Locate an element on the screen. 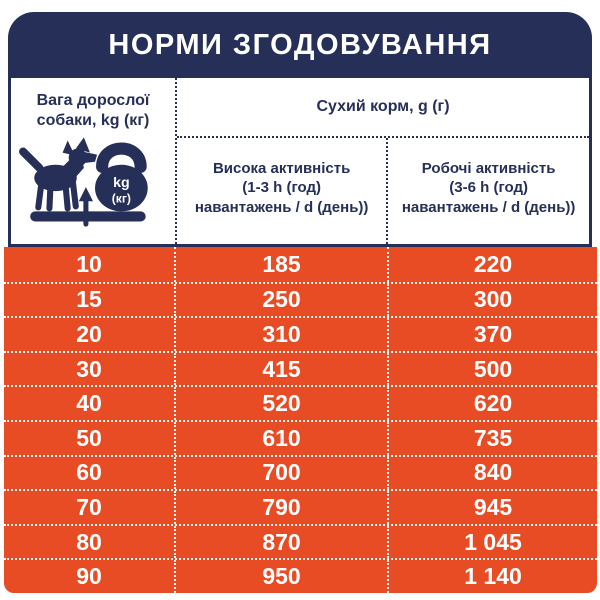  work-activity-cell: 370 is located at coordinates (492, 334).